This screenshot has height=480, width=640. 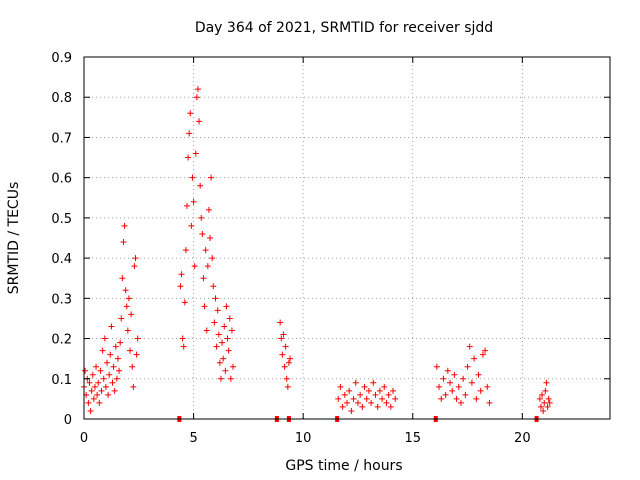 What do you see at coordinates (68, 420) in the screenshot?
I see `y-tick-label: 0` at bounding box center [68, 420].